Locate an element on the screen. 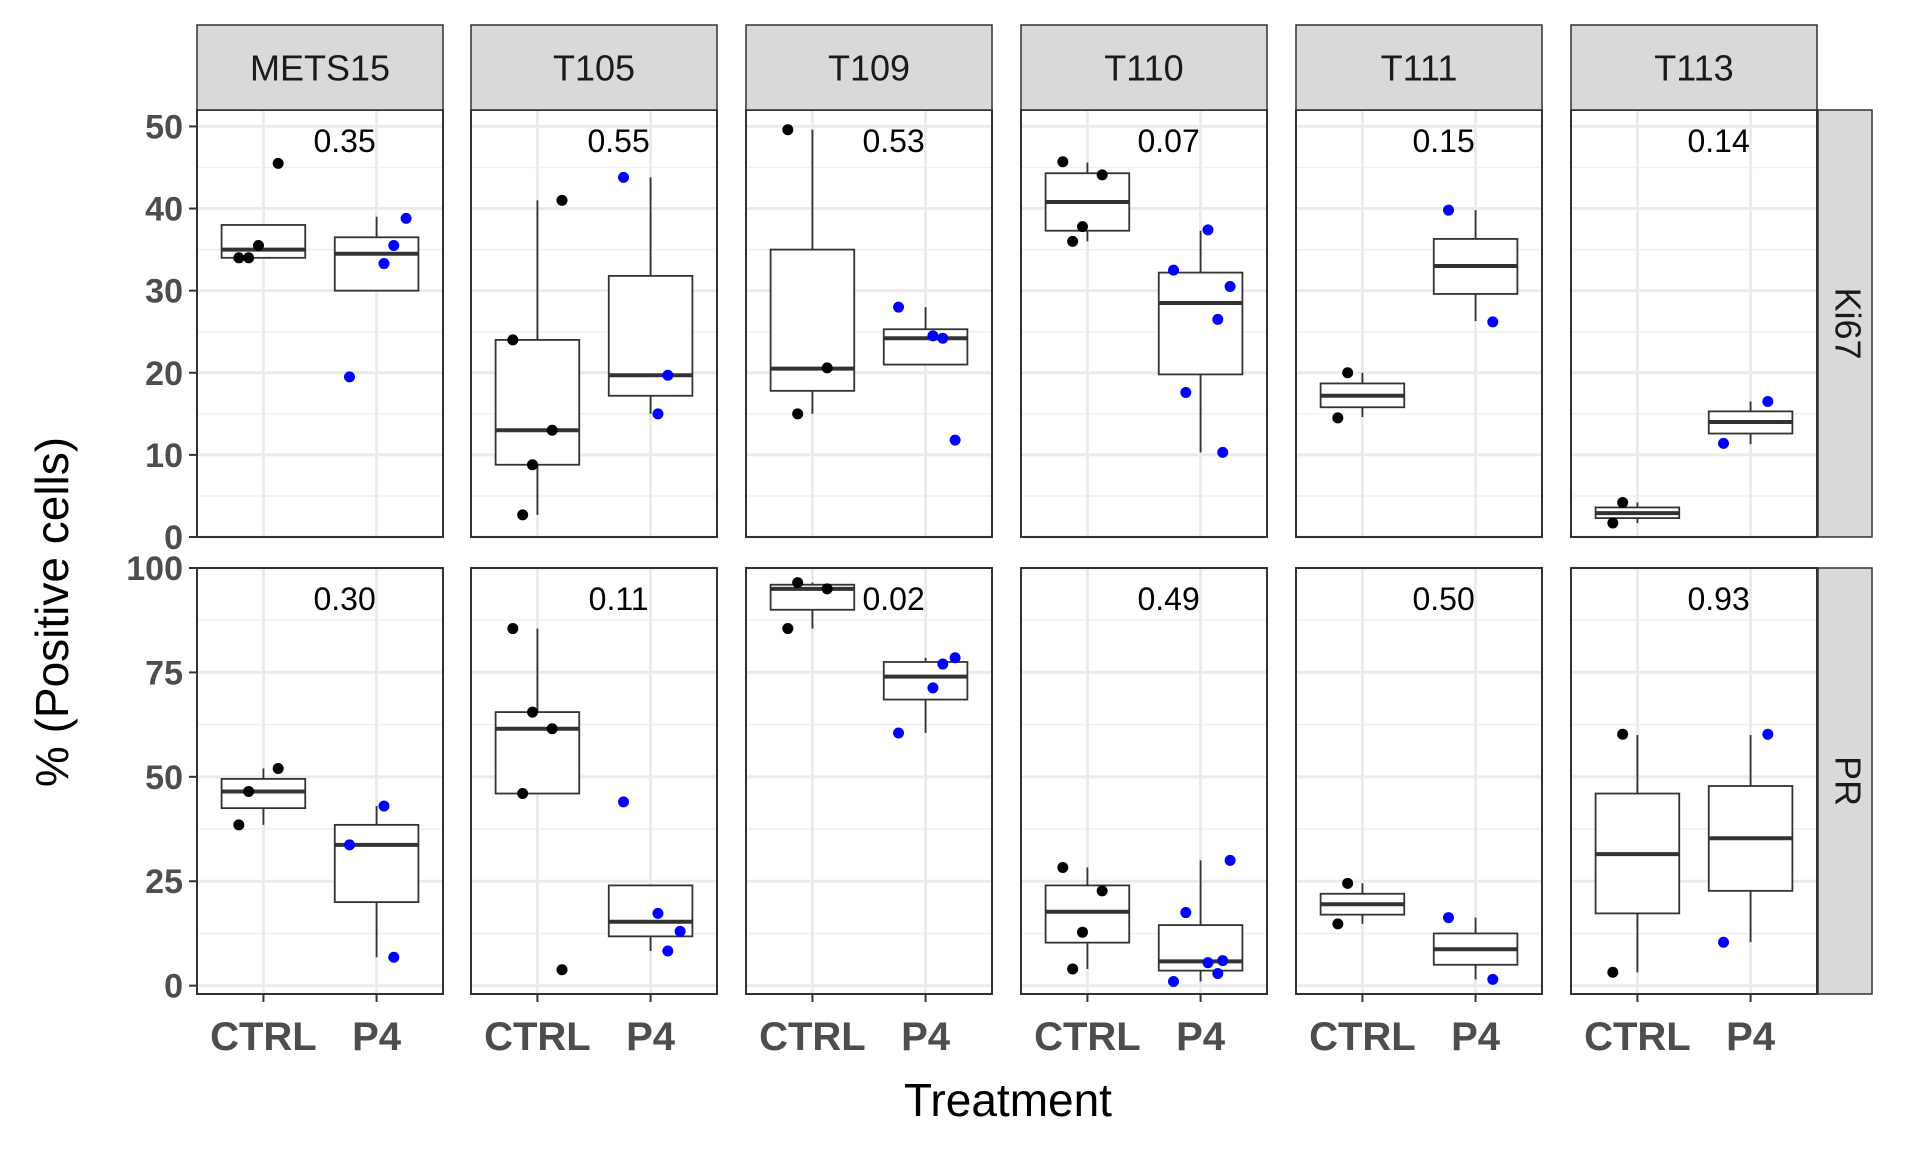  panel-pr-t110: 0.49 is located at coordinates (1144, 781).